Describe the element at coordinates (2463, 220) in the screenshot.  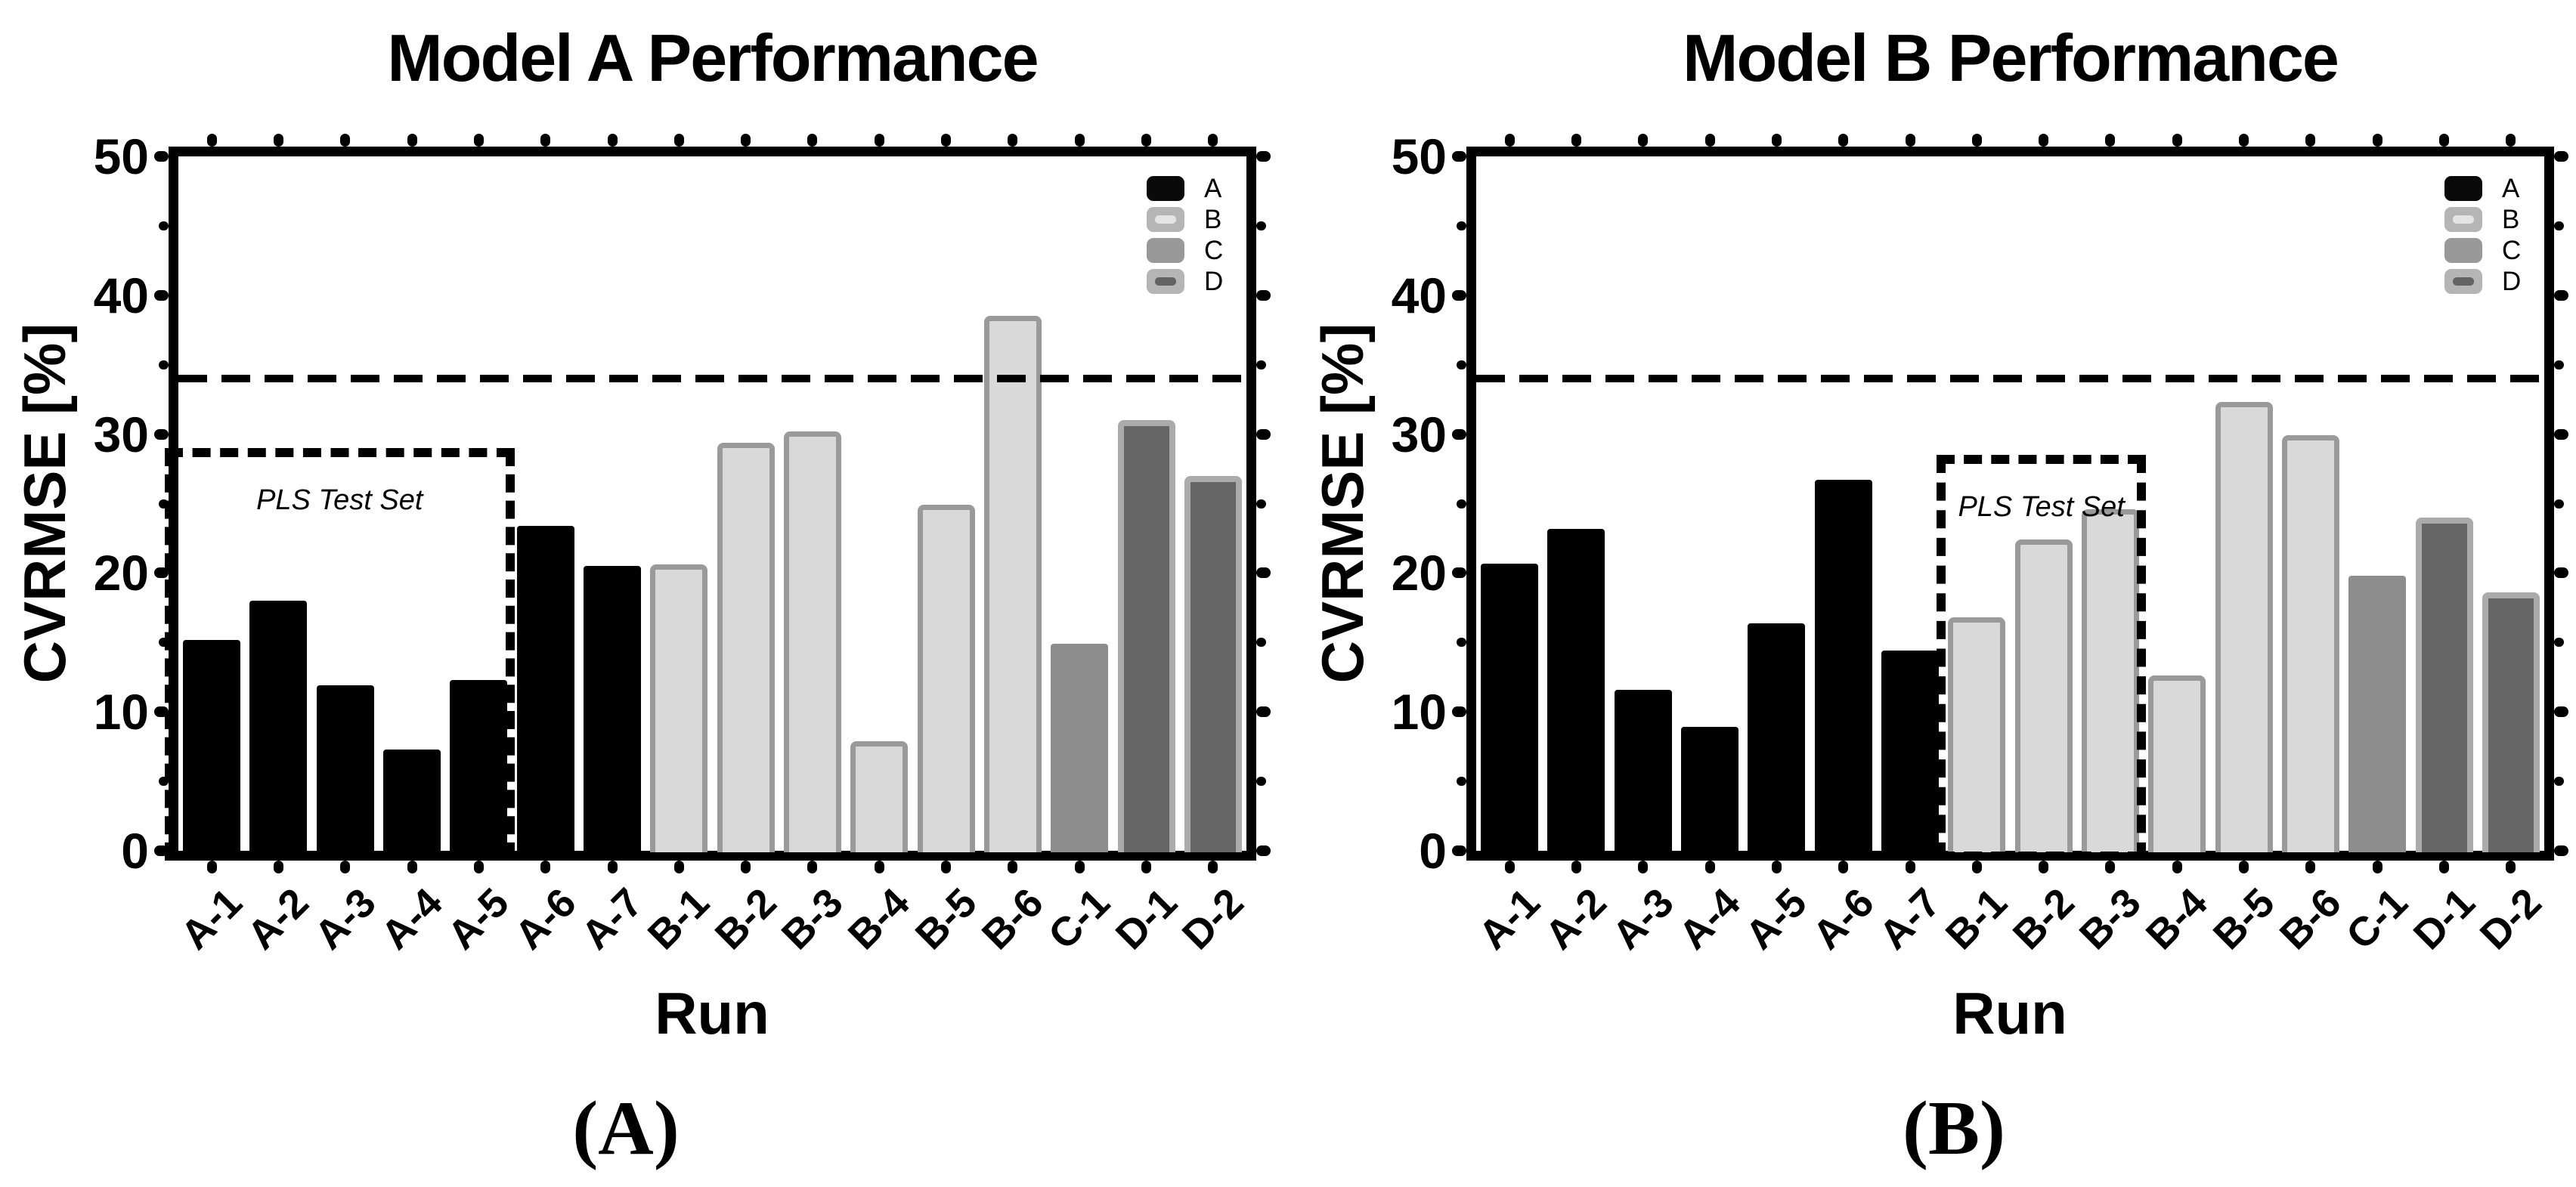
I see `legend-swatch-stripe-B` at that location.